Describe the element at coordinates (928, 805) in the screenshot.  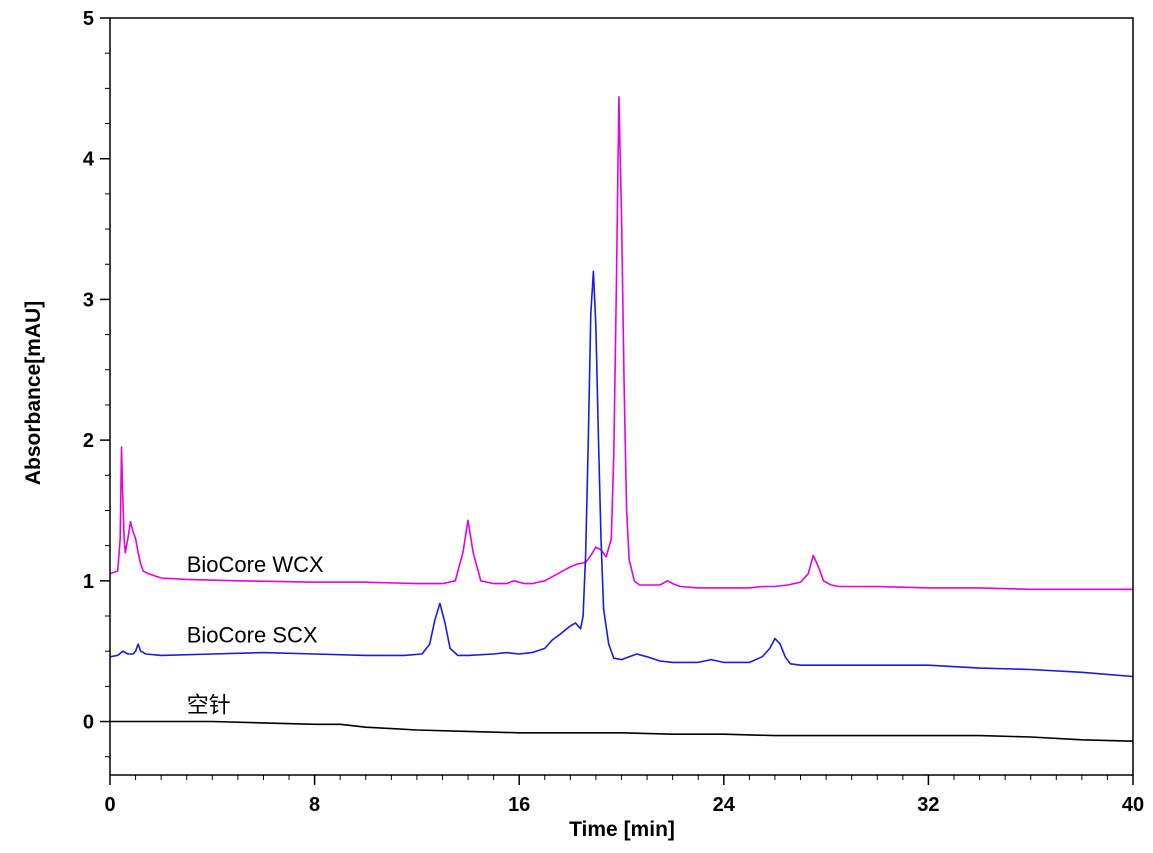
I see `x-tick-label: 32` at that location.